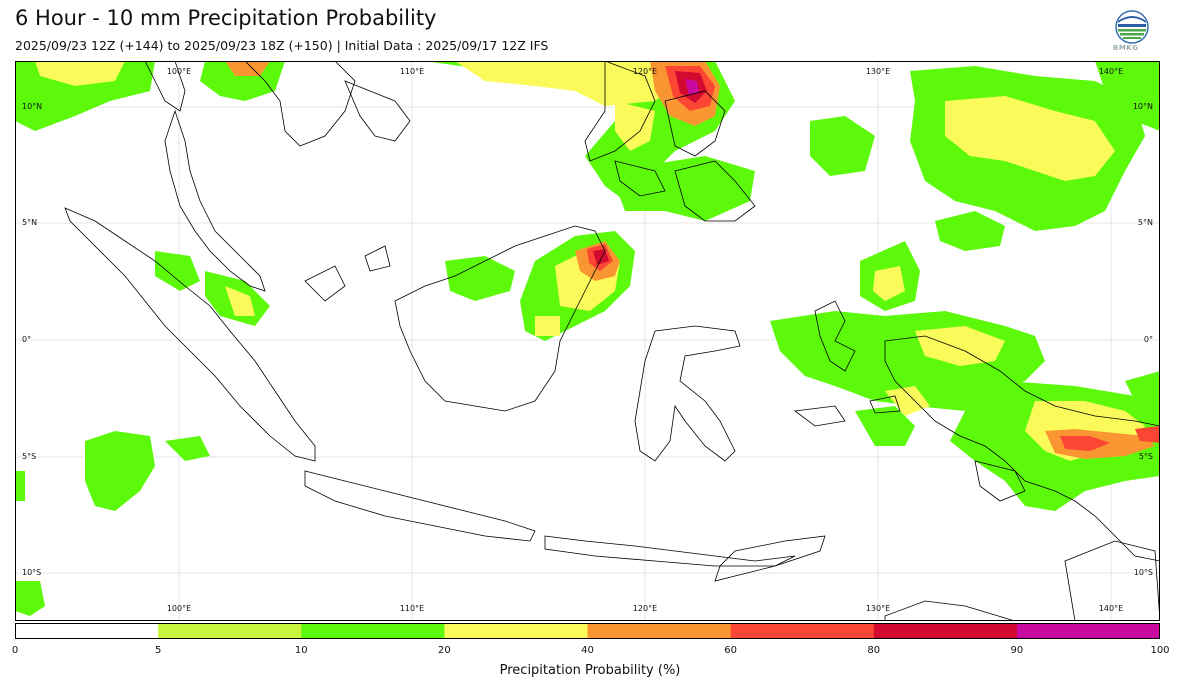 Image resolution: width=1180 pixels, height=690 pixels. What do you see at coordinates (878, 71) in the screenshot?
I see `lon-label-top: 130°E` at bounding box center [878, 71].